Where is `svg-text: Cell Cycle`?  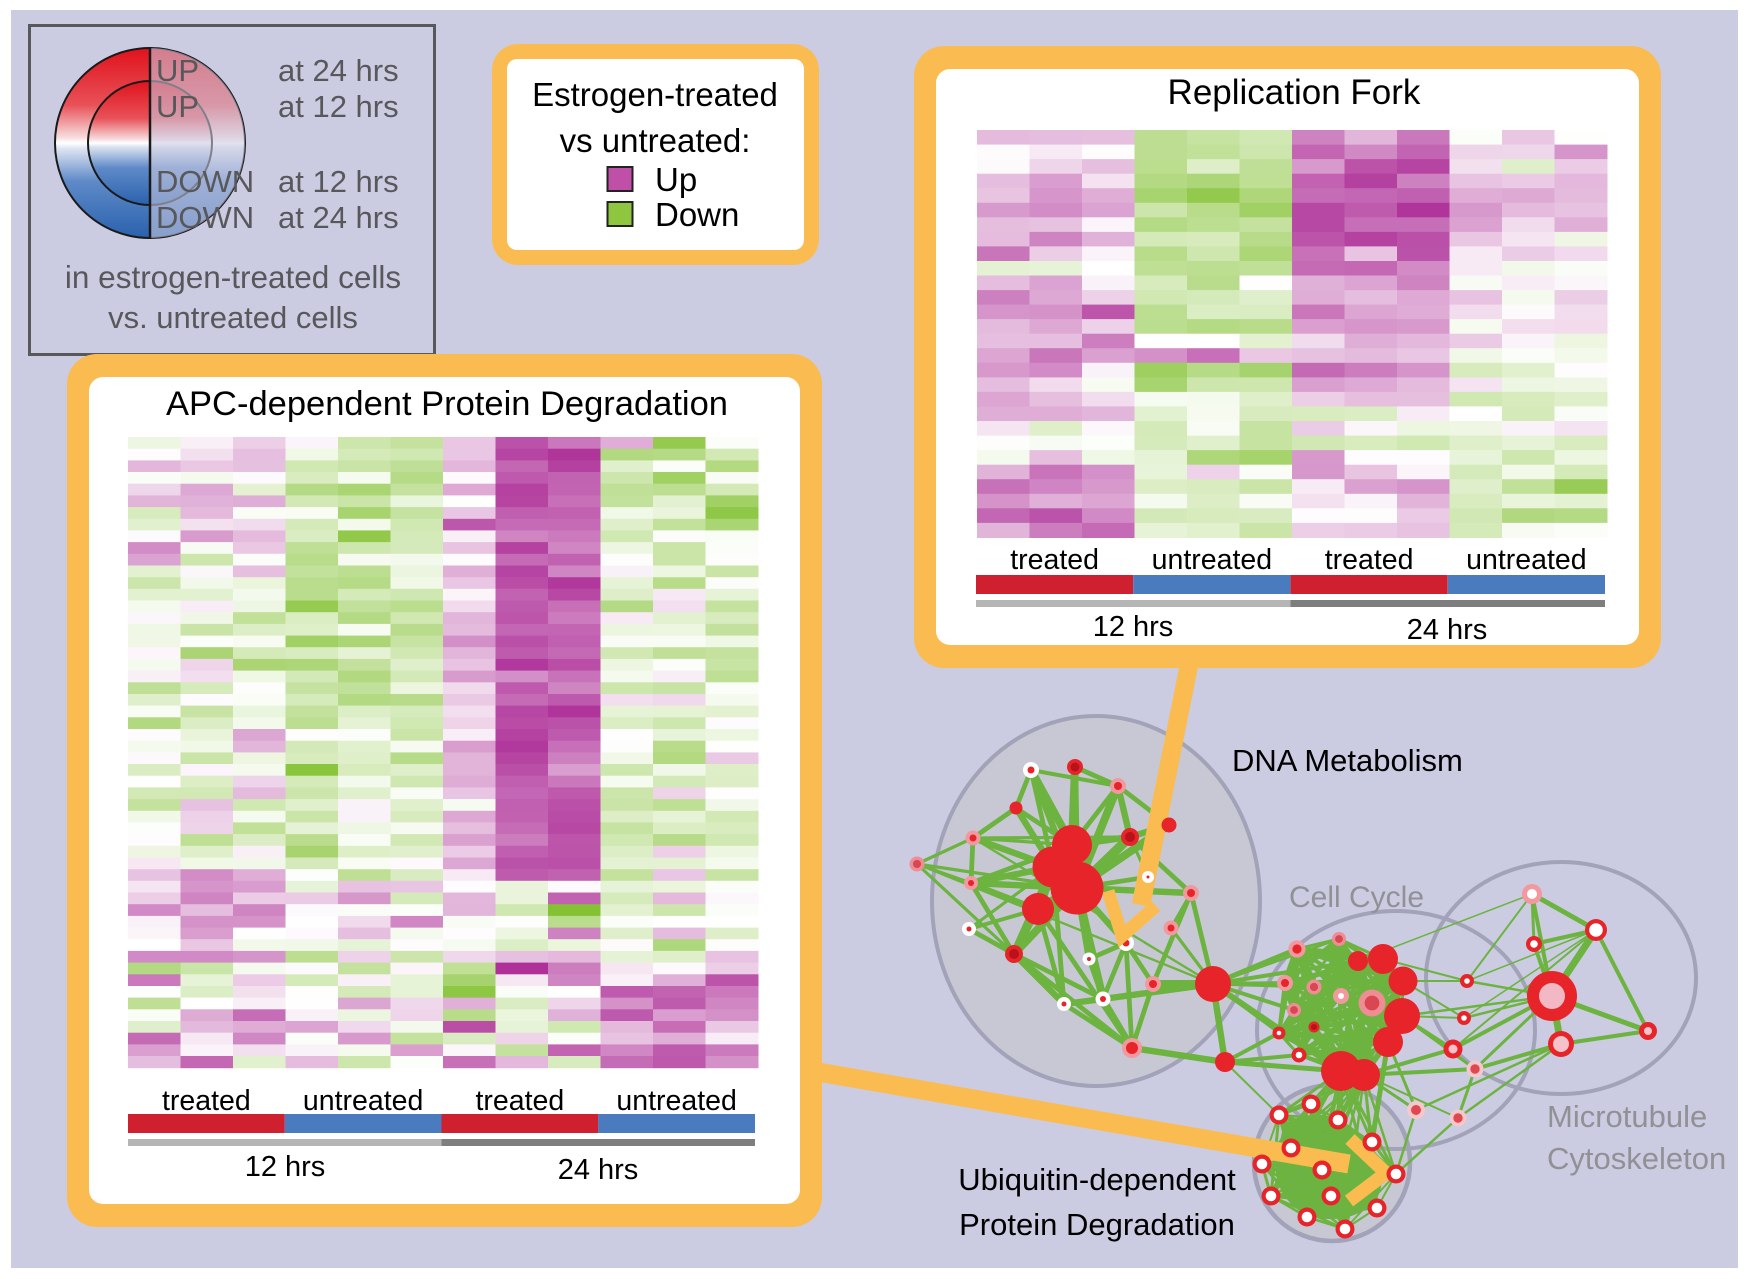
svg-text: Cell Cycle is located at coordinates (1356, 897).